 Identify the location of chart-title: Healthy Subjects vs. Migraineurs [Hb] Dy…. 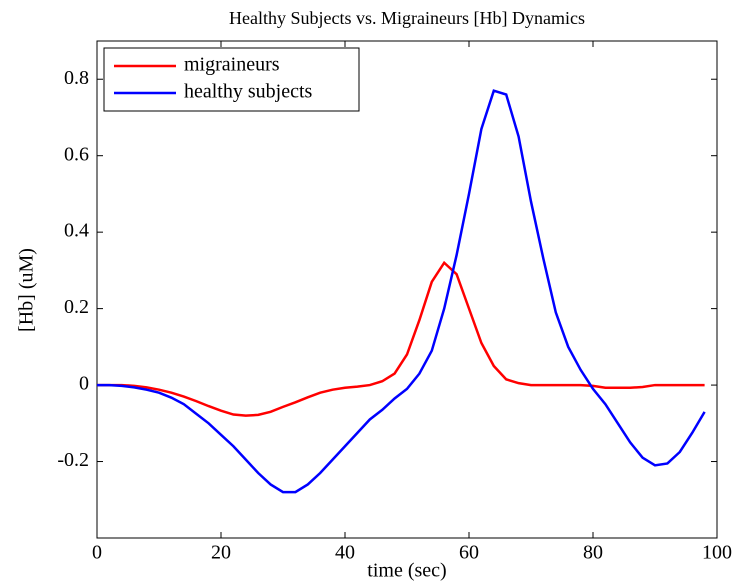
(407, 18).